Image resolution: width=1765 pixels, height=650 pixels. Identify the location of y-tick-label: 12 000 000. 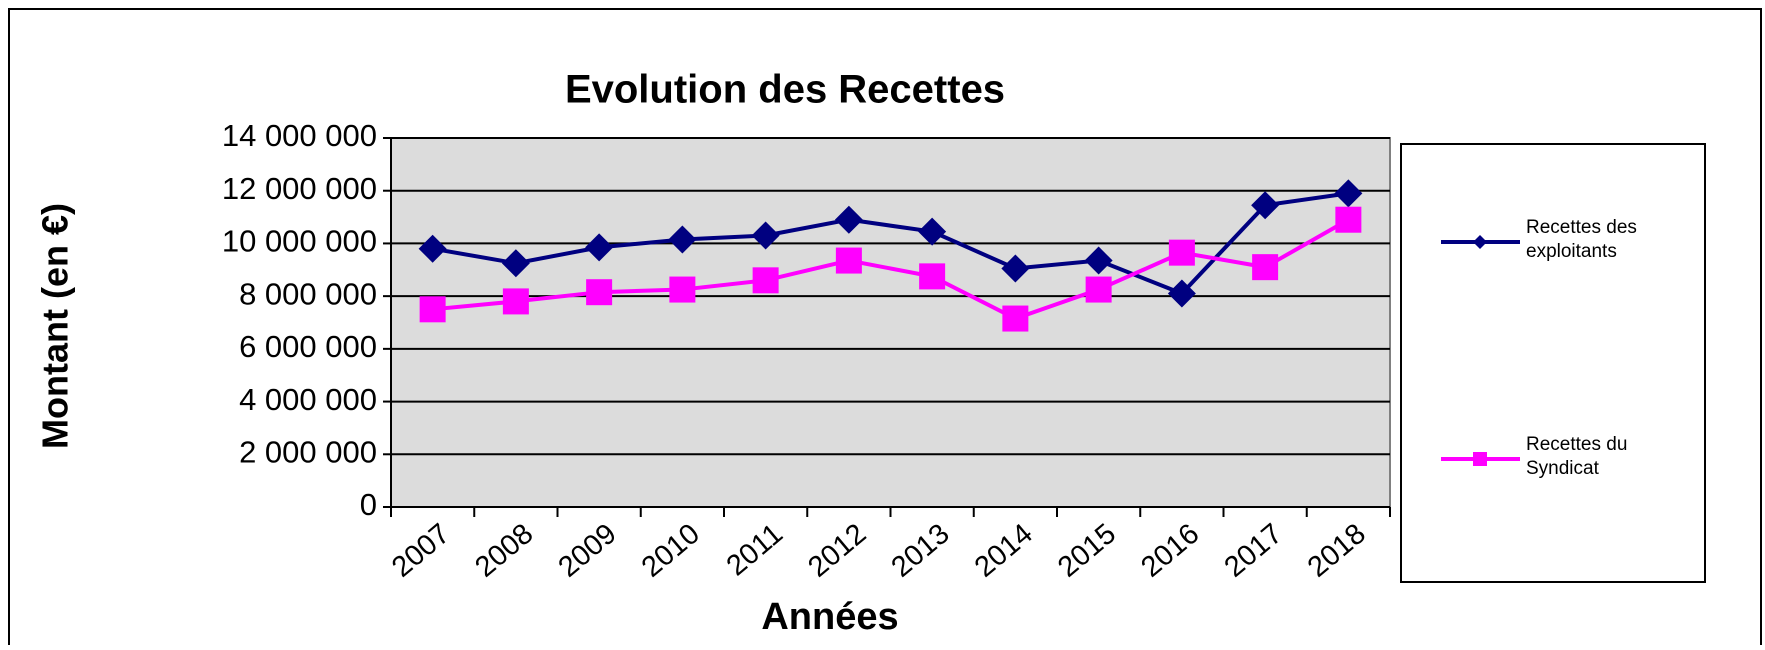
(299, 188).